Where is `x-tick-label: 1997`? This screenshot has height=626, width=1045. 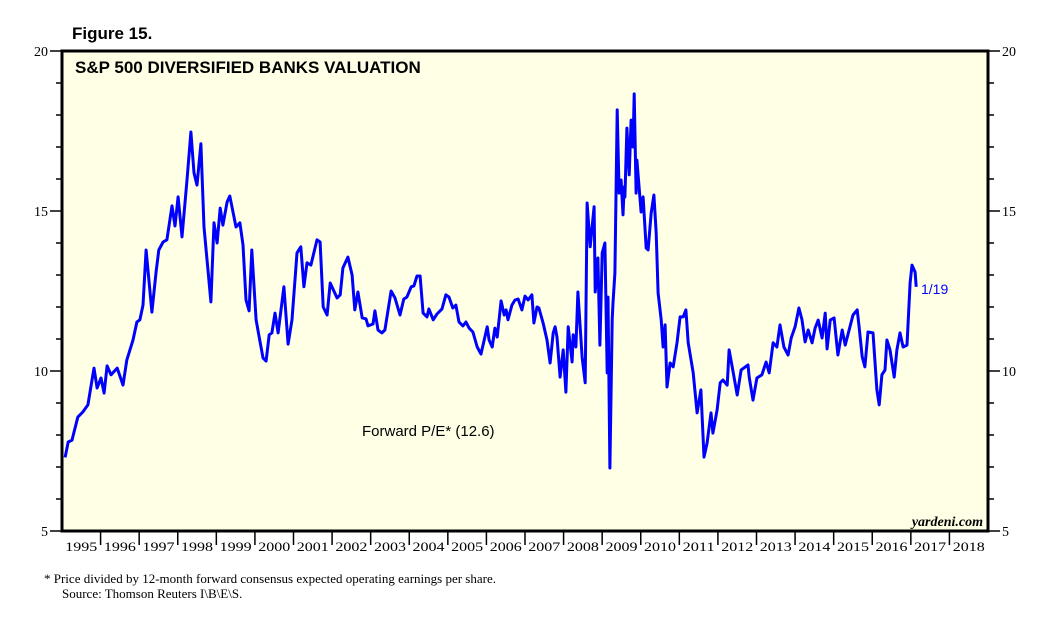
x-tick-label: 1997 is located at coordinates (158, 546).